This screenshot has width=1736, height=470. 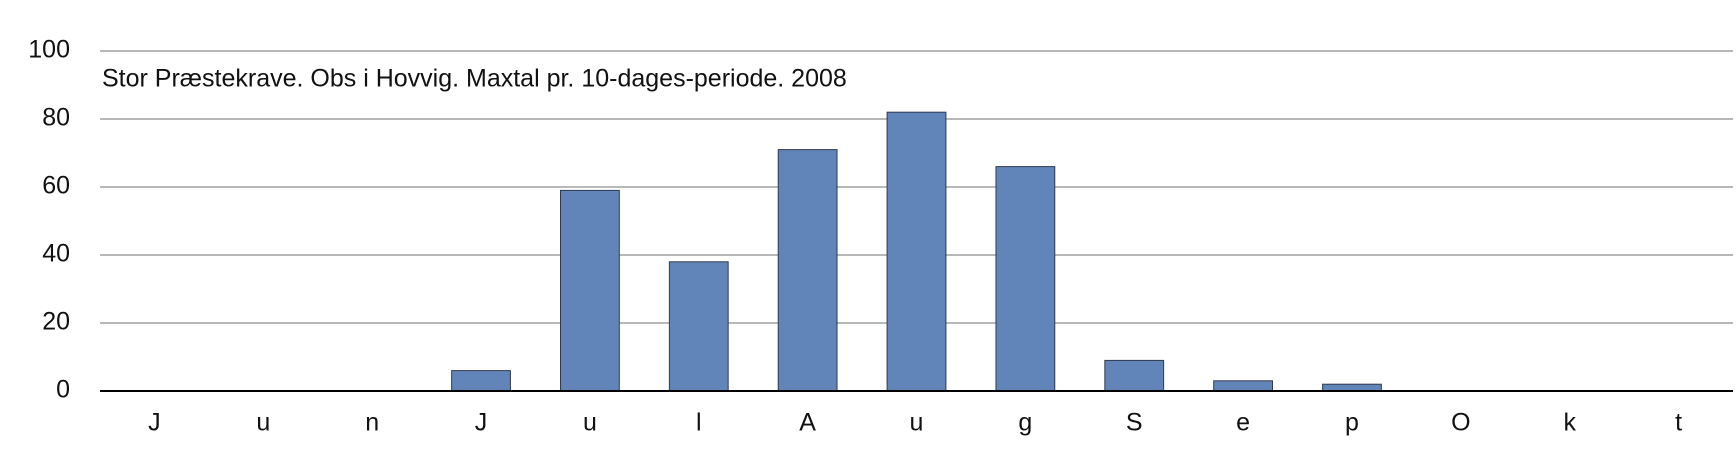 I want to click on x-tick-label: S, so click(x=1134, y=423).